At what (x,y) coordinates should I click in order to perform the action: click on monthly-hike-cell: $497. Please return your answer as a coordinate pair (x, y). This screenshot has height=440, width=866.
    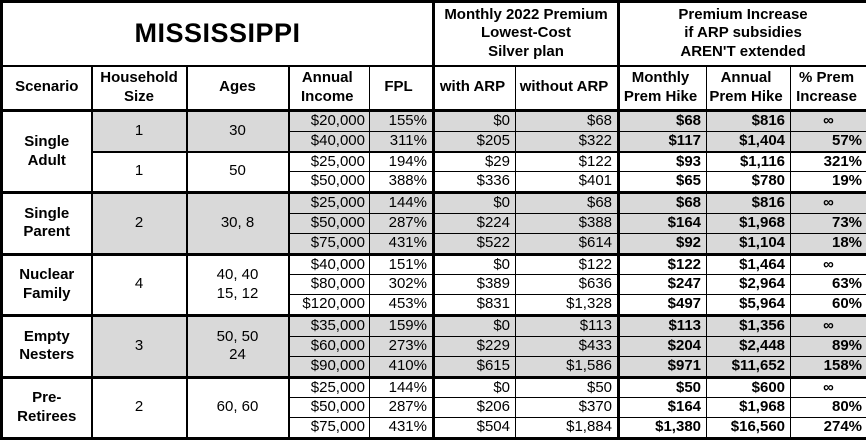
    Looking at the image, I should click on (663, 305).